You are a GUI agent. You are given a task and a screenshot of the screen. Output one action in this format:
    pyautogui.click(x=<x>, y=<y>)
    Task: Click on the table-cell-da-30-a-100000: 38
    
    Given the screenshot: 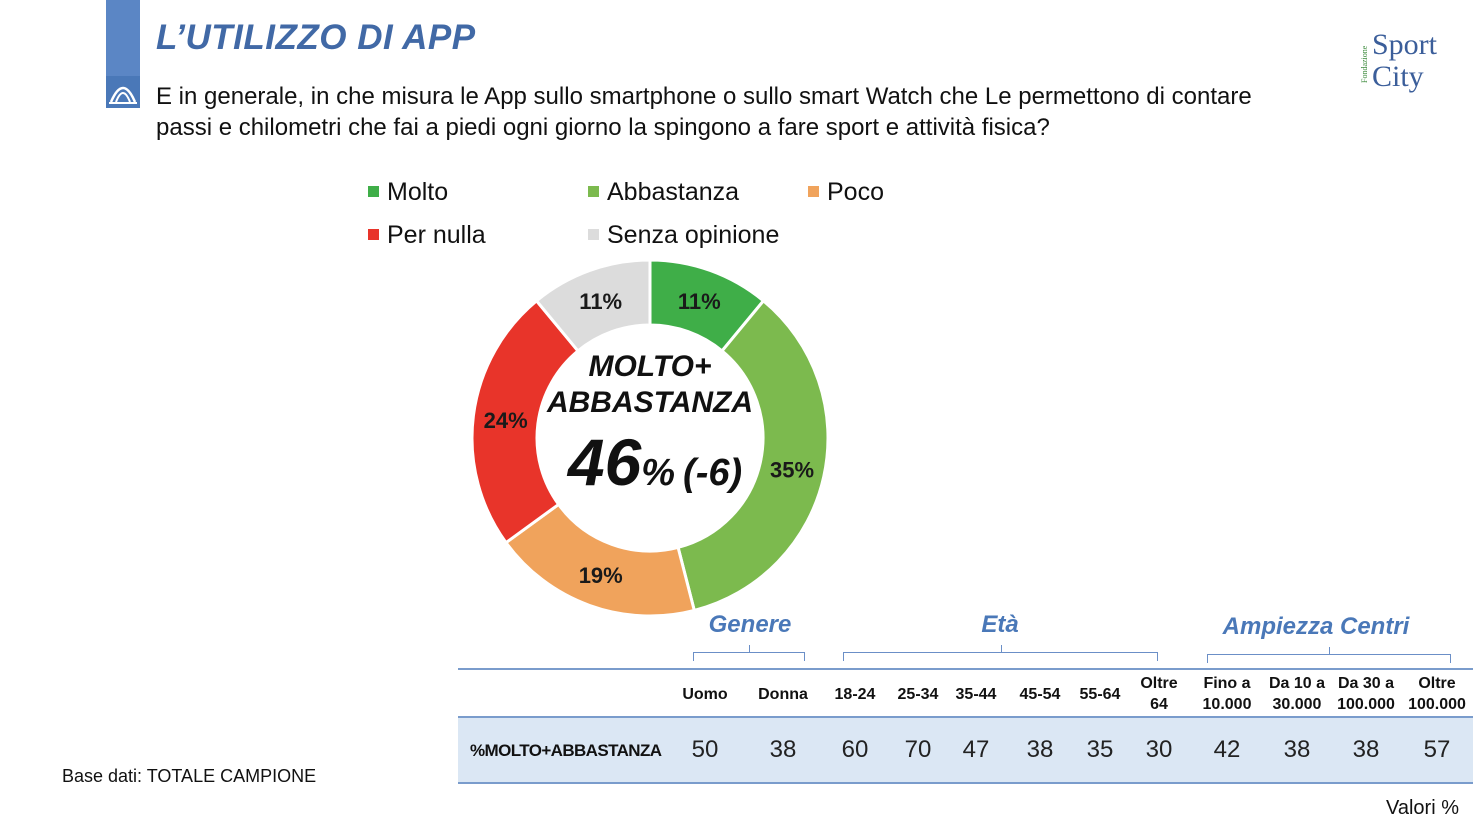 What is the action you would take?
    pyautogui.click(x=1366, y=749)
    